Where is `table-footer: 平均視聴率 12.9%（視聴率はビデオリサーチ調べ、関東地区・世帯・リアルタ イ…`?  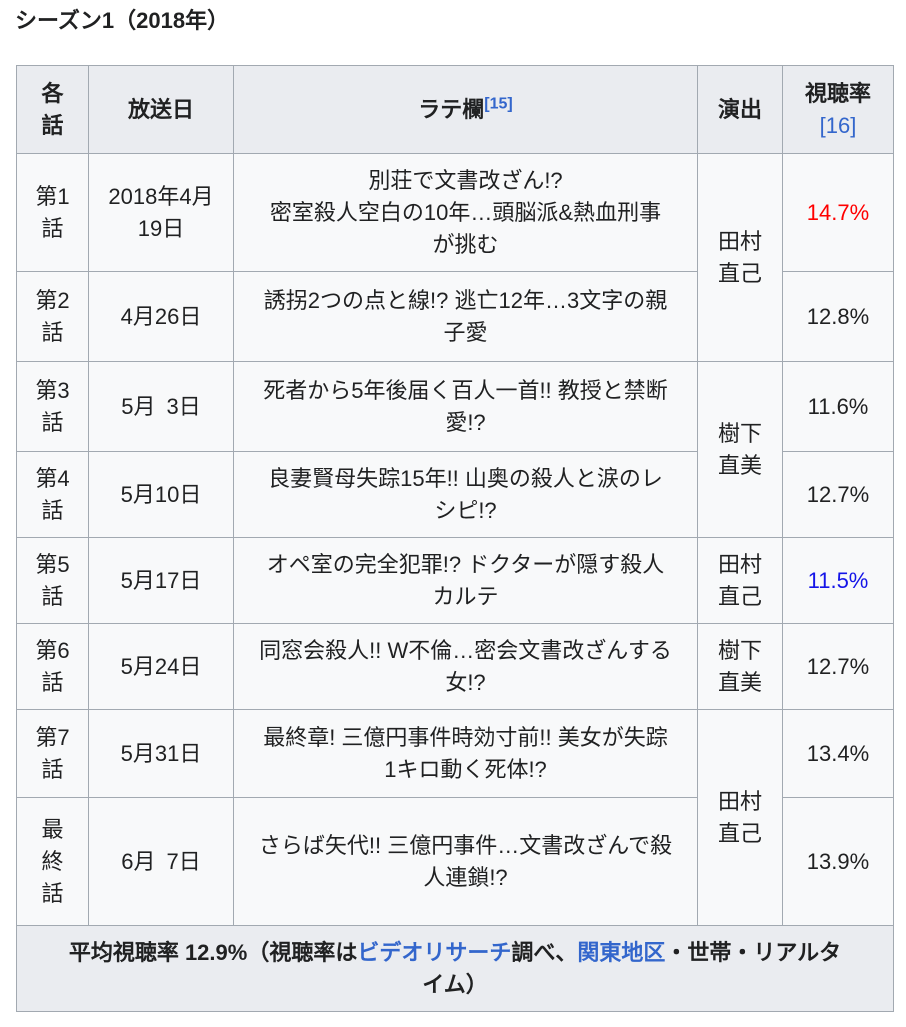
table-footer: 平均視聴率 12.9%（視聴率はビデオリサーチ調べ、関東地区・世帯・リアルタ イ… is located at coordinates (455, 969).